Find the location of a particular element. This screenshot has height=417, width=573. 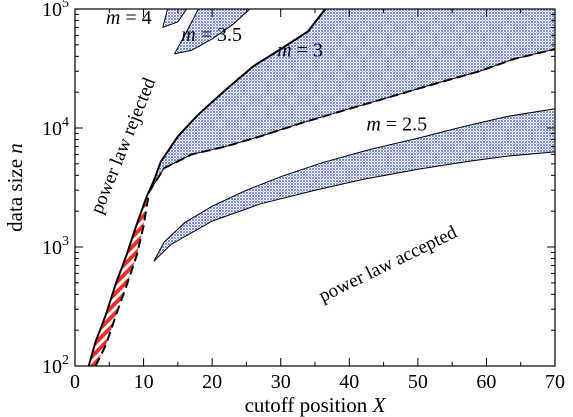

region-label-m-2-5: m = 2.5 is located at coordinates (396, 125).